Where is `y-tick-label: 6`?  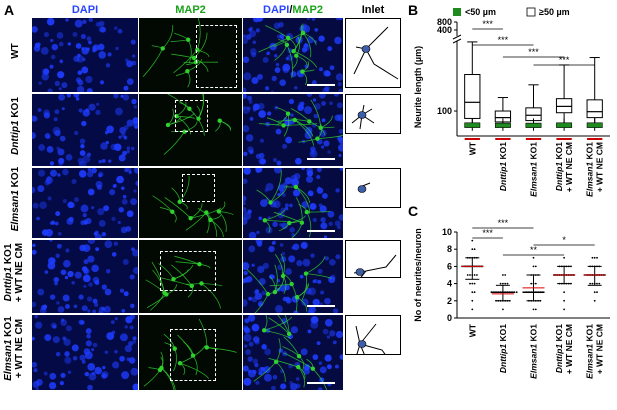
y-tick-label: 6 is located at coordinates (449, 266).